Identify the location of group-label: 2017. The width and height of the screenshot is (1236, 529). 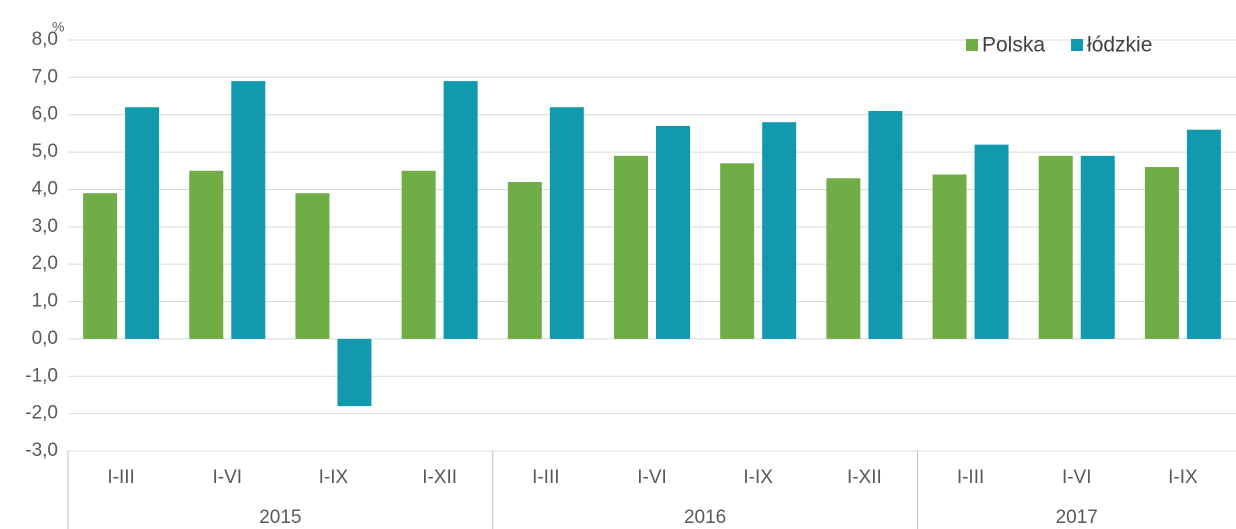
(1077, 517).